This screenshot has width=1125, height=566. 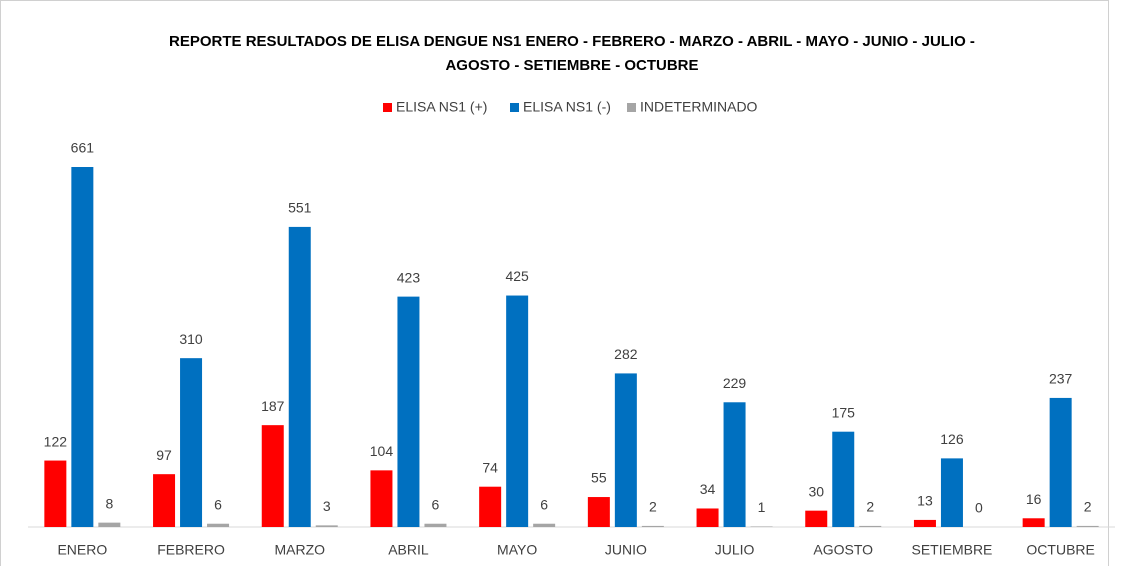 What do you see at coordinates (441, 107) in the screenshot?
I see `legend-label: ELISA NS1 (+)` at bounding box center [441, 107].